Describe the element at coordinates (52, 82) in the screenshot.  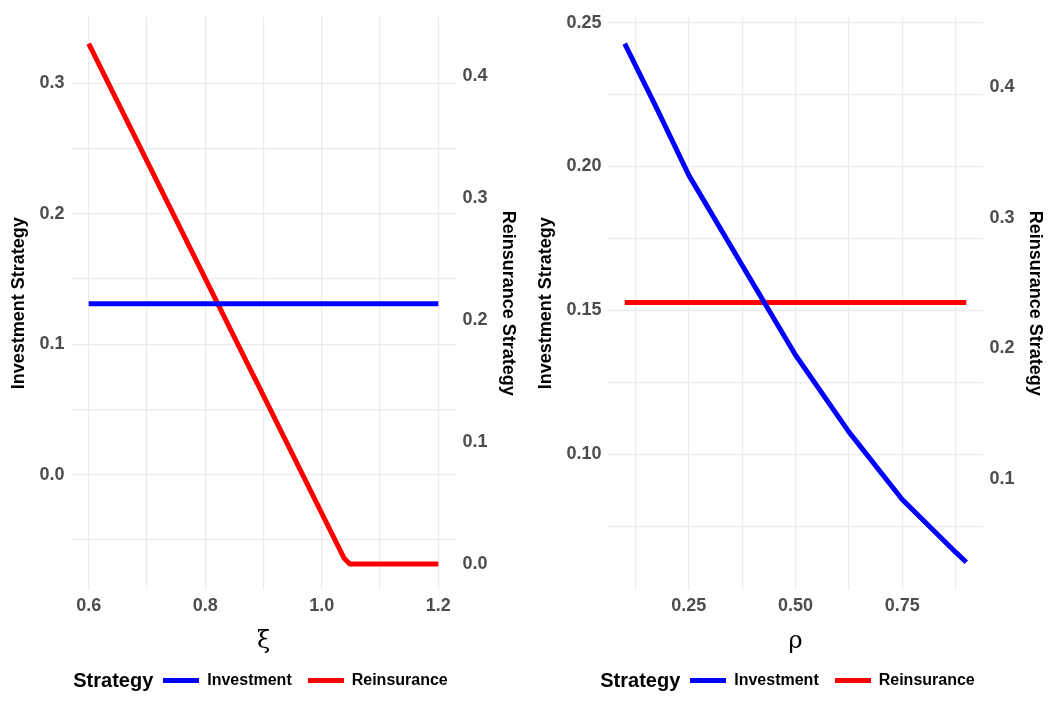
I see `y-tick-label: 0.3` at that location.